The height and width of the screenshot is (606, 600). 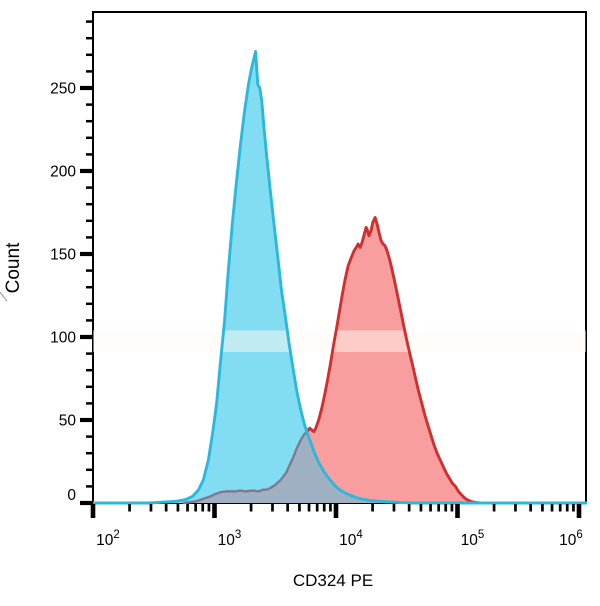 I want to click on stray-mark, so click(x=4, y=296).